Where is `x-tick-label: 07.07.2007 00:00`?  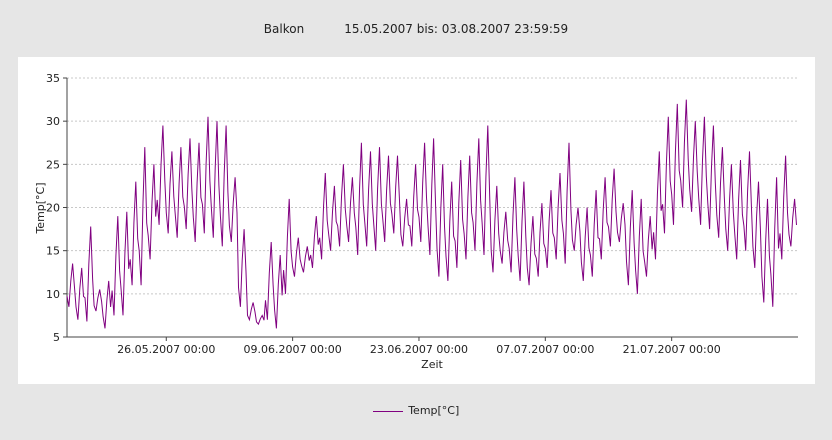 x-tick-label: 07.07.2007 00:00 is located at coordinates (545, 349).